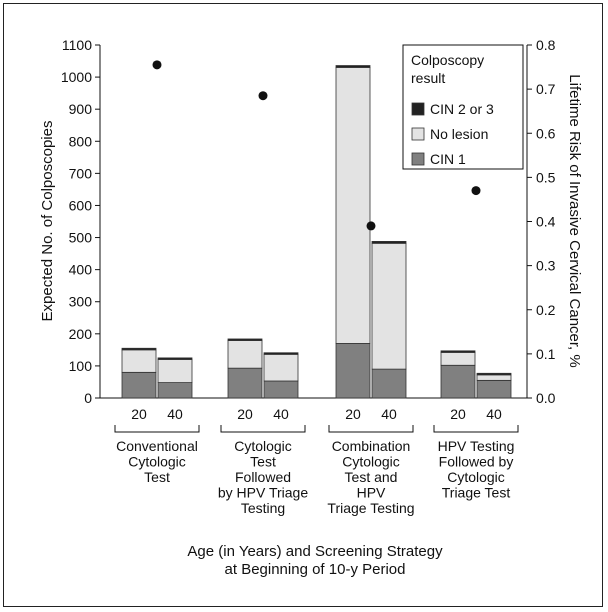 This screenshot has height=612, width=608. What do you see at coordinates (546, 354) in the screenshot?
I see `y-right-tick-label: 0.1` at bounding box center [546, 354].